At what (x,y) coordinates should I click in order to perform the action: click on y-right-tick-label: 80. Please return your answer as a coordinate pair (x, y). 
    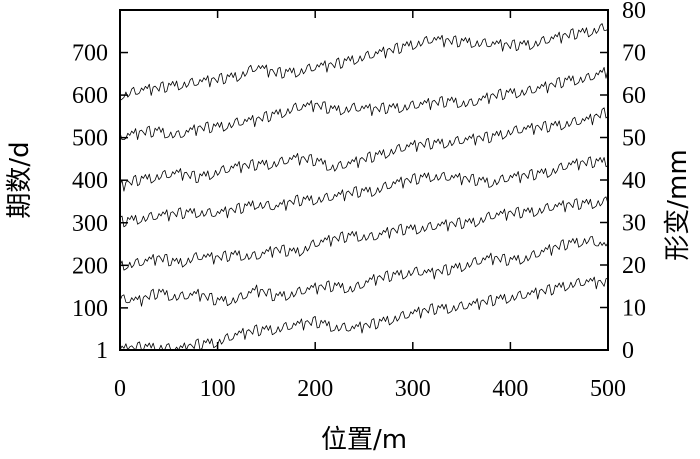
    Looking at the image, I should click on (634, 12).